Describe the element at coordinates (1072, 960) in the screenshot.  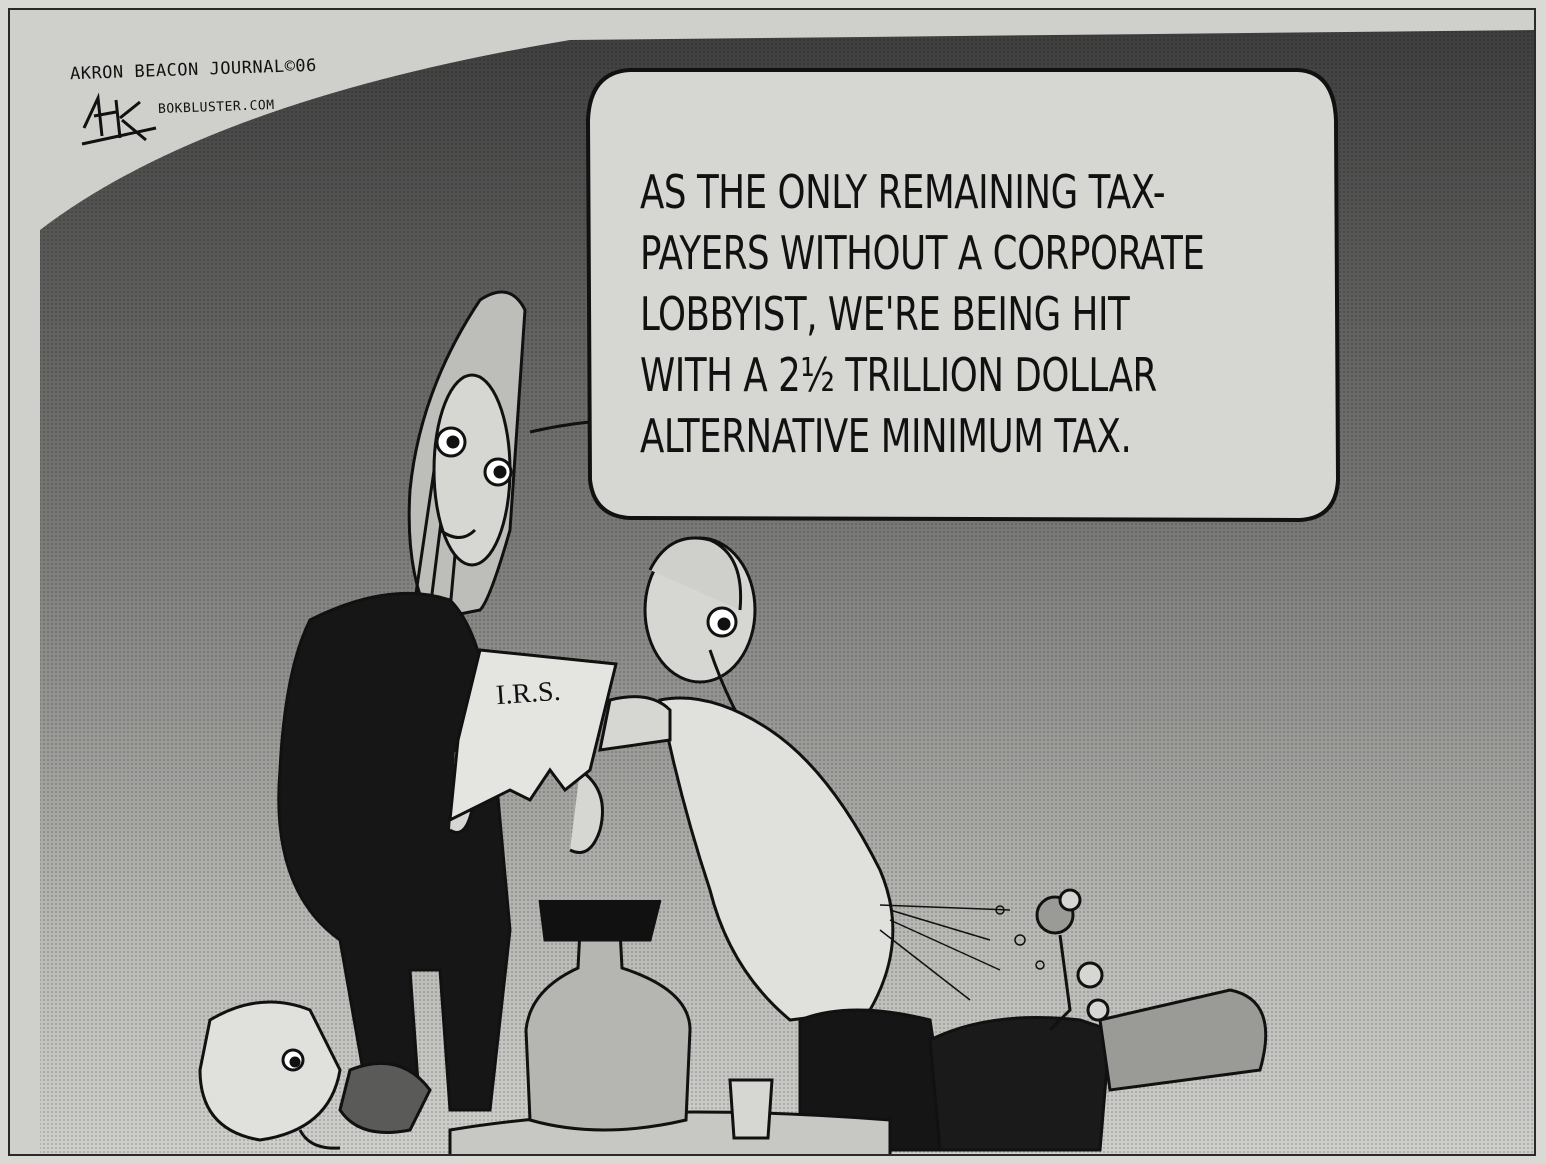
I see `flower-pot` at that location.